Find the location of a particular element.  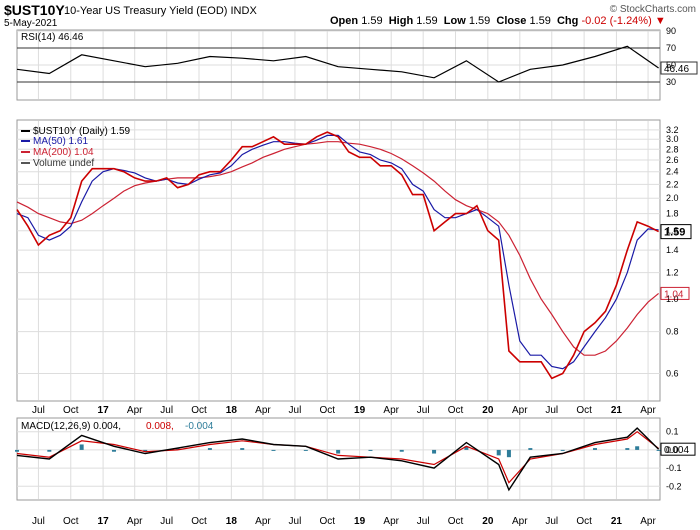

chg-value: -0.02 (-1.24%) is located at coordinates (616, 21).